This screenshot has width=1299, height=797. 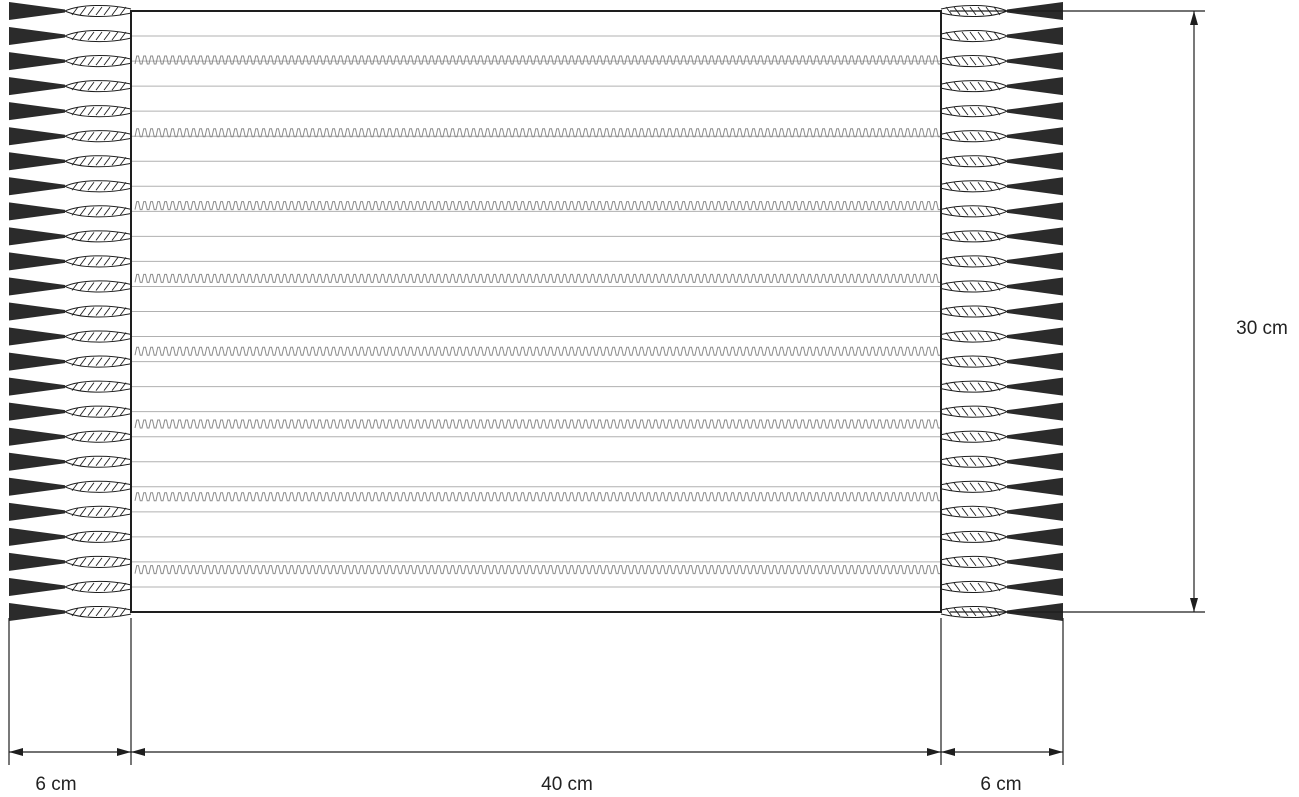 I want to click on body-height-dimension-label: 30 cm, so click(x=1262, y=328).